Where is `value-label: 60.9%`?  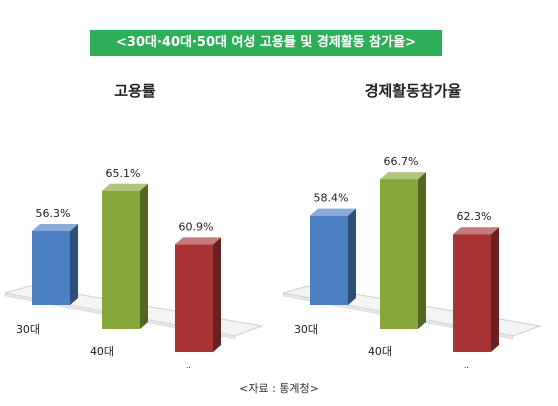
value-label: 60.9% is located at coordinates (196, 226).